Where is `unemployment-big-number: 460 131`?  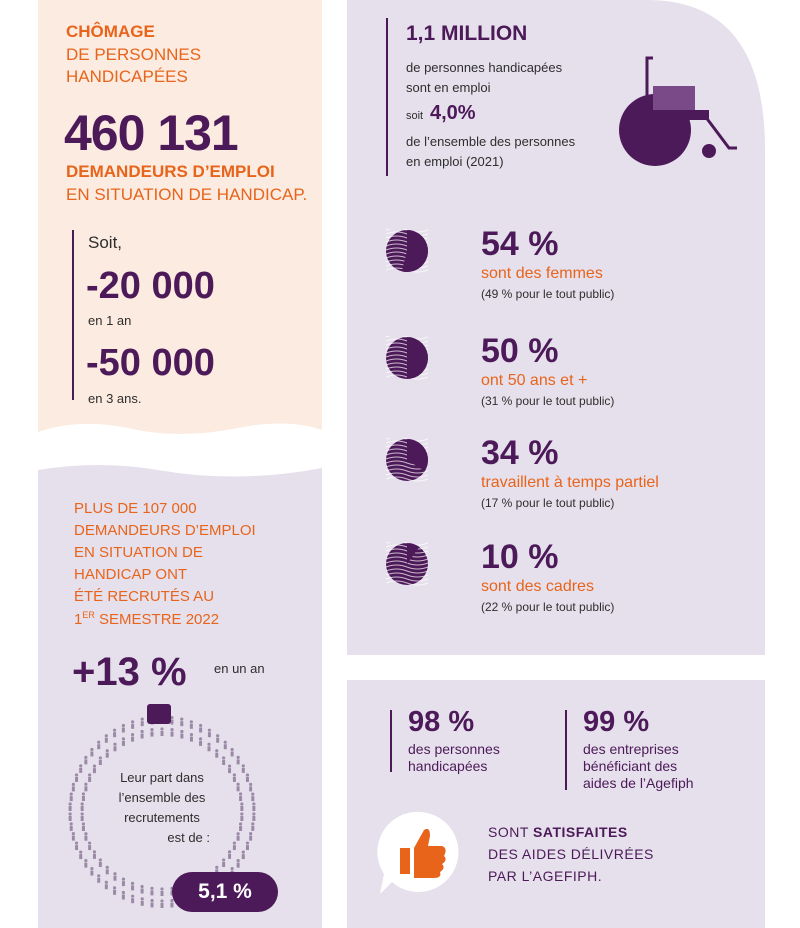 unemployment-big-number: 460 131 is located at coordinates (151, 133).